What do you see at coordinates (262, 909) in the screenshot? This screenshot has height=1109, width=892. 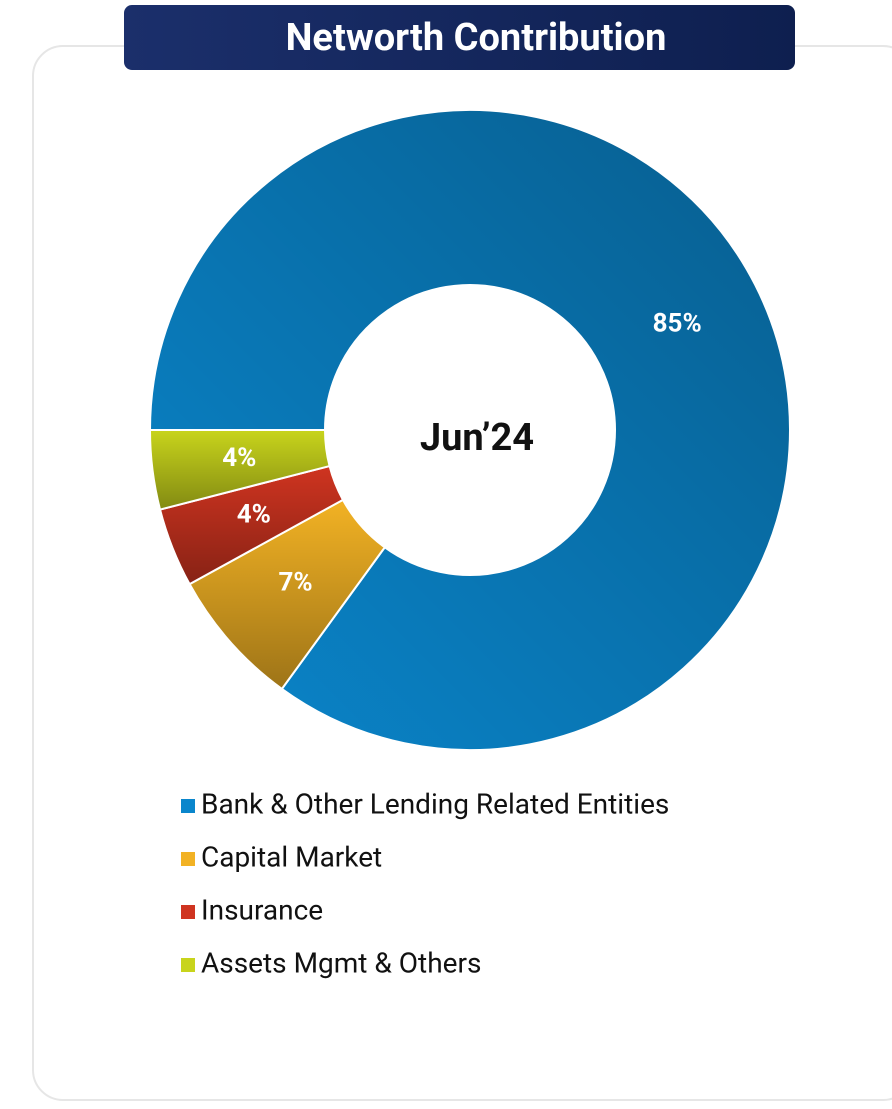 I see `legend-label: Insurance` at bounding box center [262, 909].